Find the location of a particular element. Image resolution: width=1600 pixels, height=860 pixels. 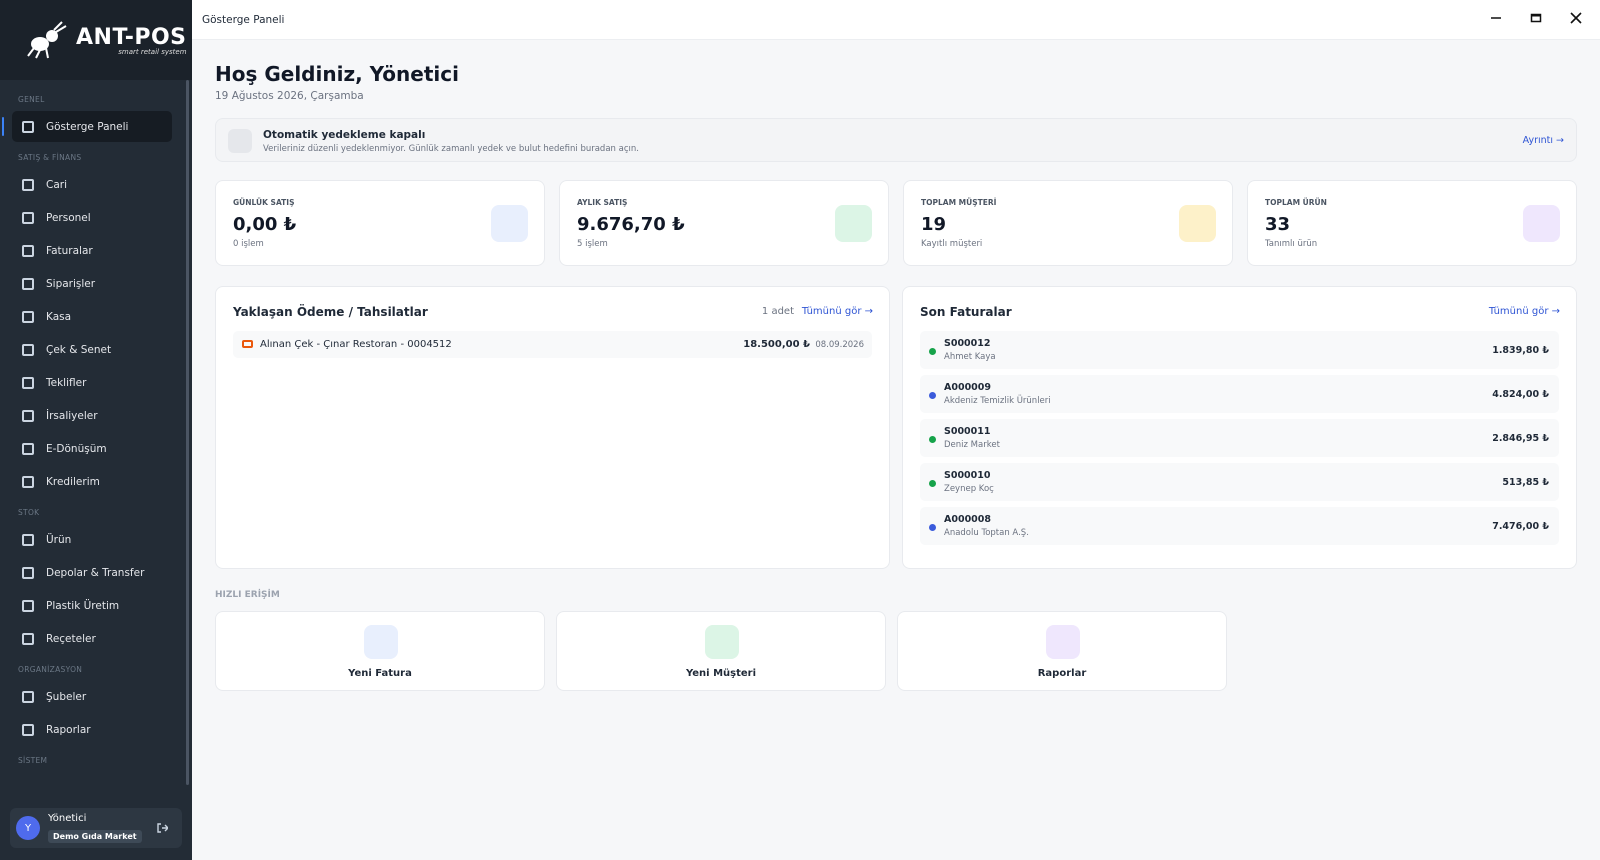

nav-item: Cari is located at coordinates (92, 184).